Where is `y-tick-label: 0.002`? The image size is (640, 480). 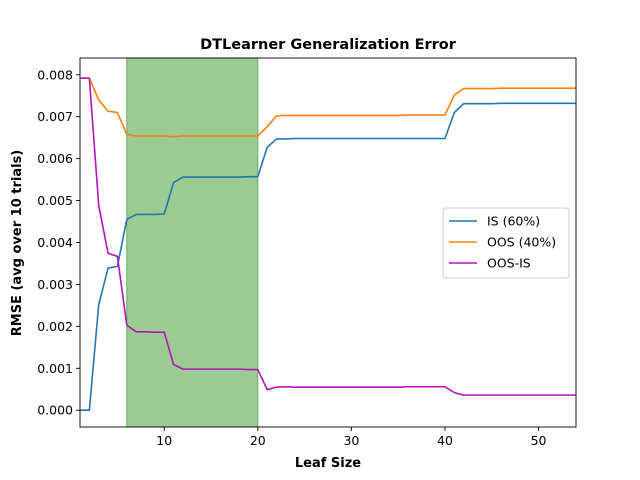
y-tick-label: 0.002 is located at coordinates (55, 326).